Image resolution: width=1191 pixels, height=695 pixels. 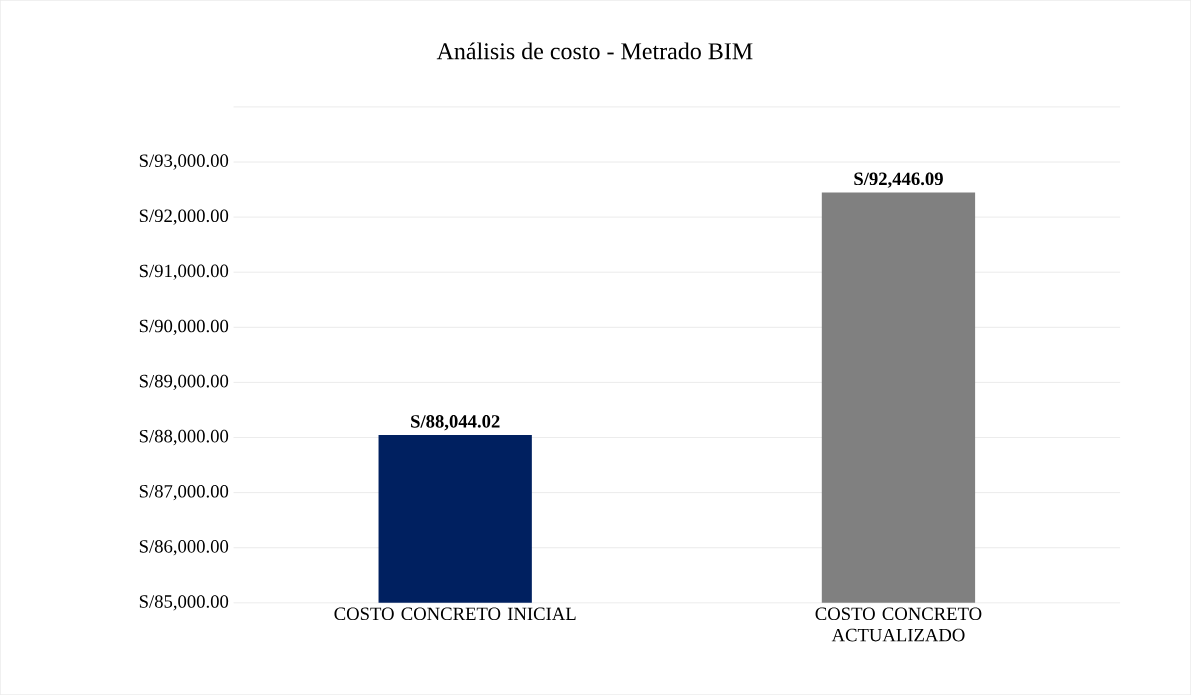 I want to click on y-tick-label: S/90,000.00, so click(x=184, y=327).